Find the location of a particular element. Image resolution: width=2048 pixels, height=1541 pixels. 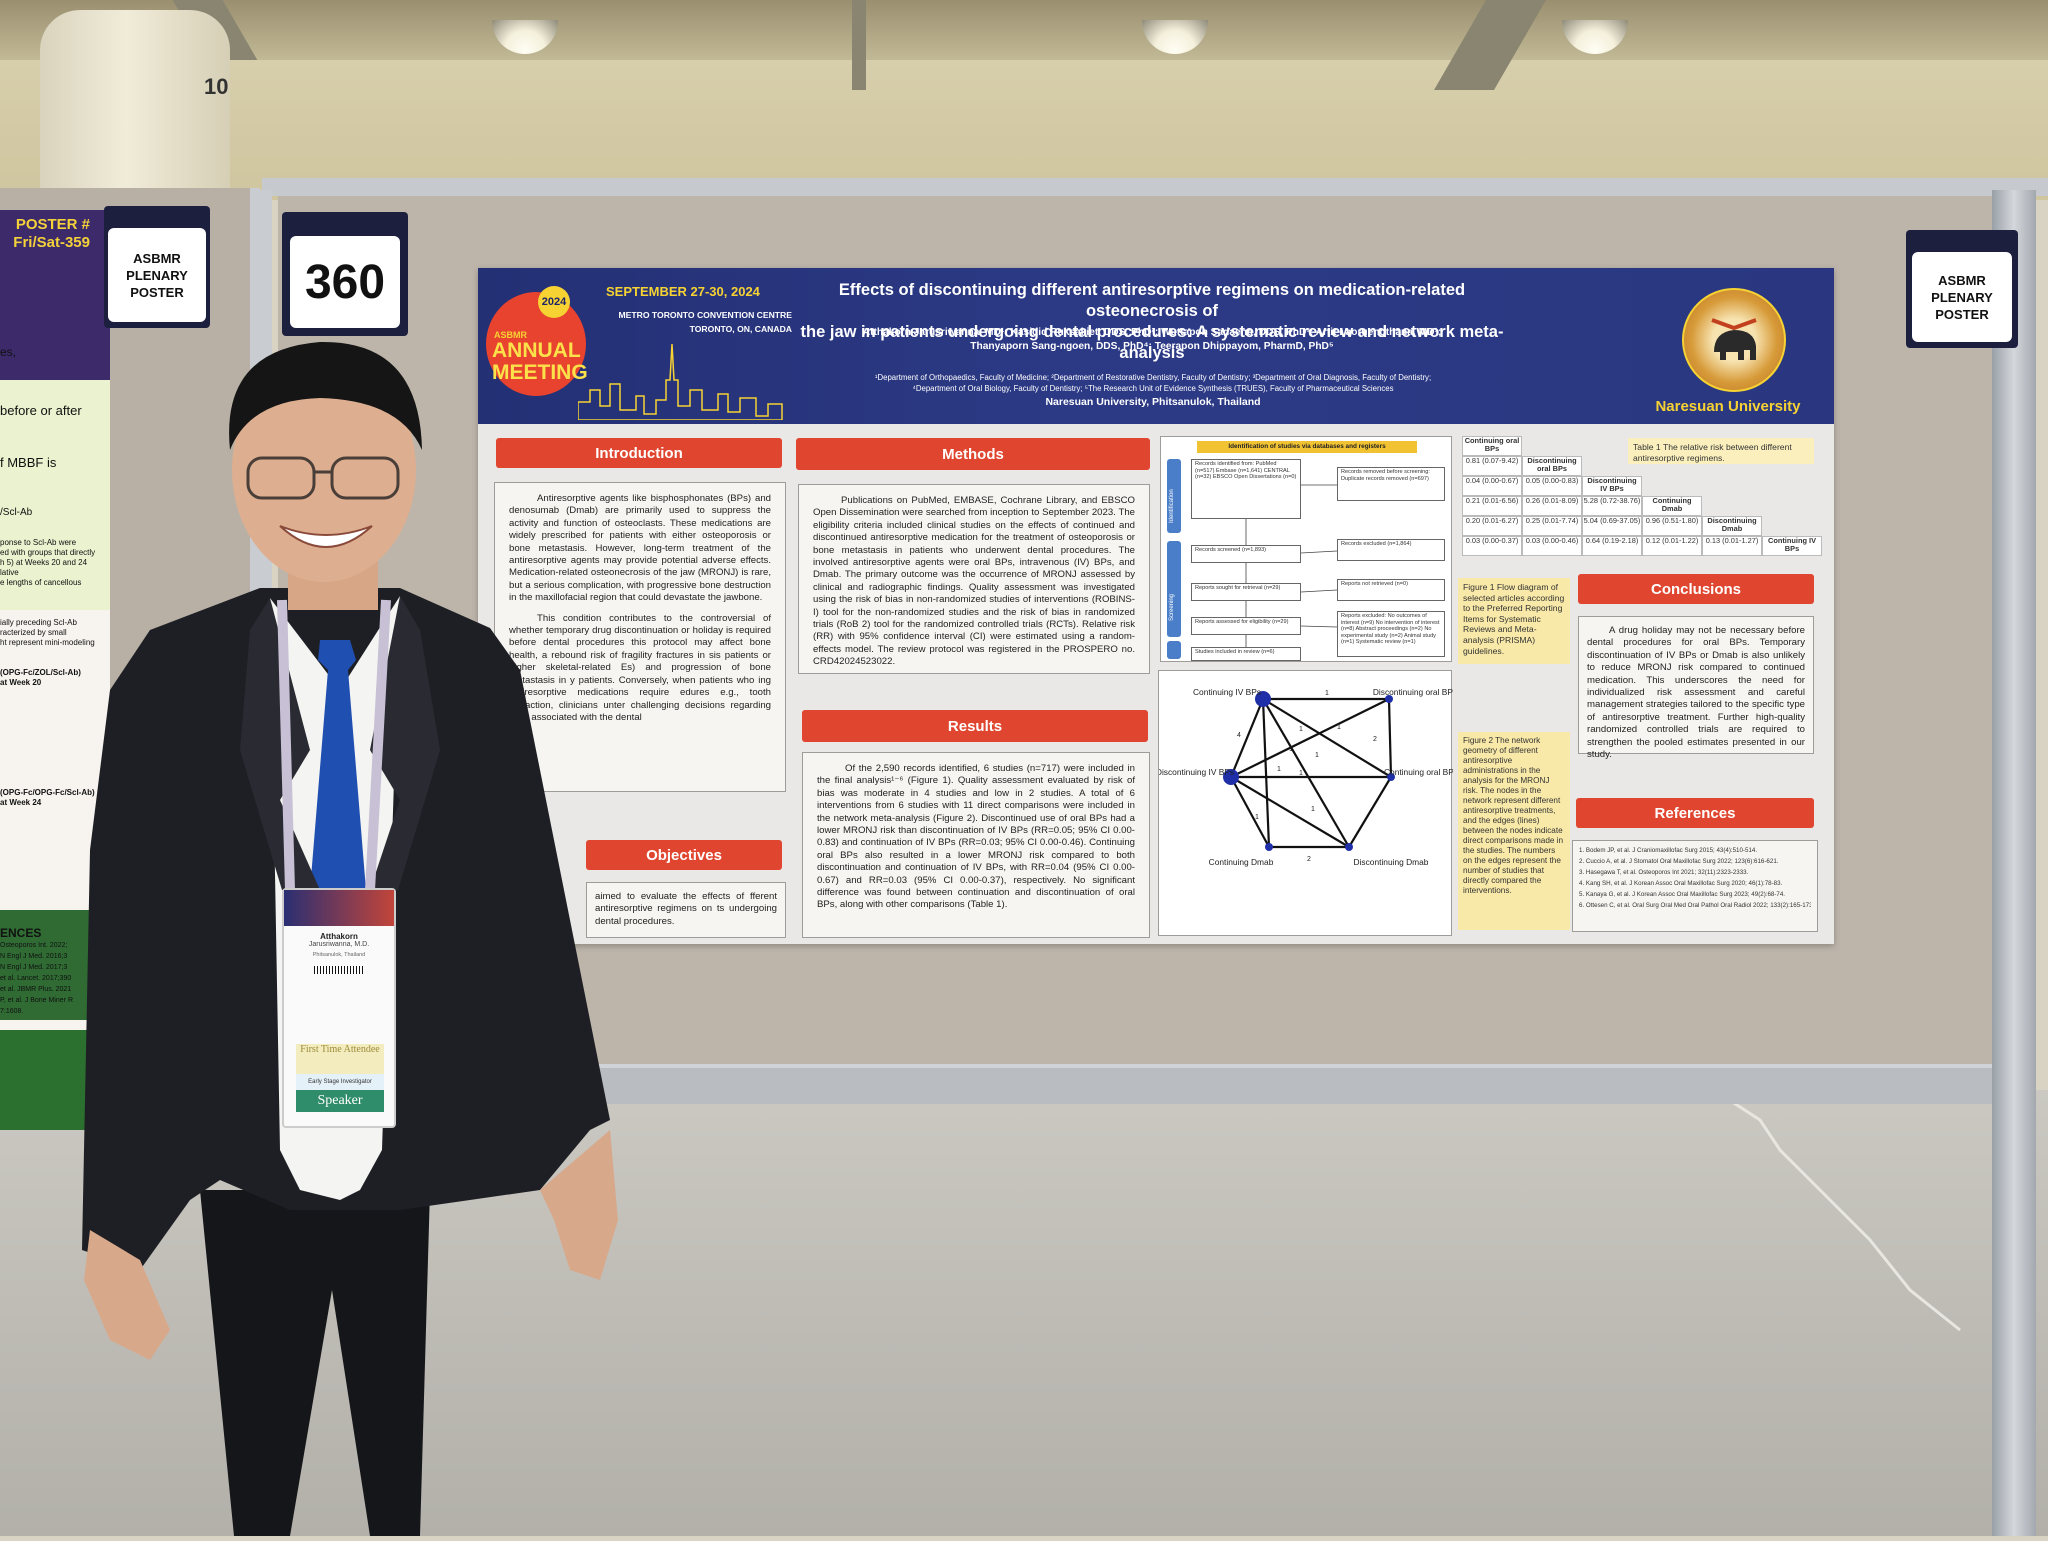

prisma-box-assessed: Reports assessed for eligibility (n=29) is located at coordinates (1246, 626).